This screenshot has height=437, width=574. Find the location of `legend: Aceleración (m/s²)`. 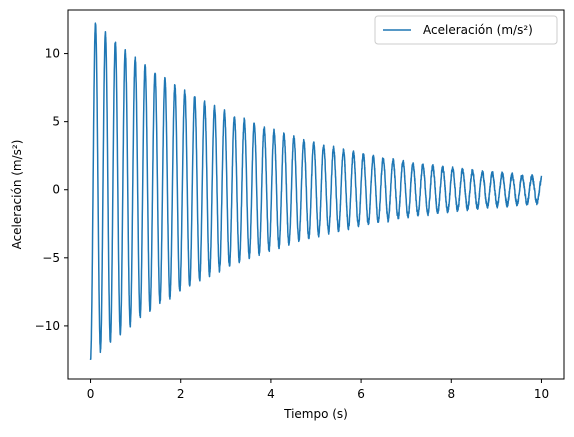

legend: Aceleración (m/s²) is located at coordinates (466, 30).